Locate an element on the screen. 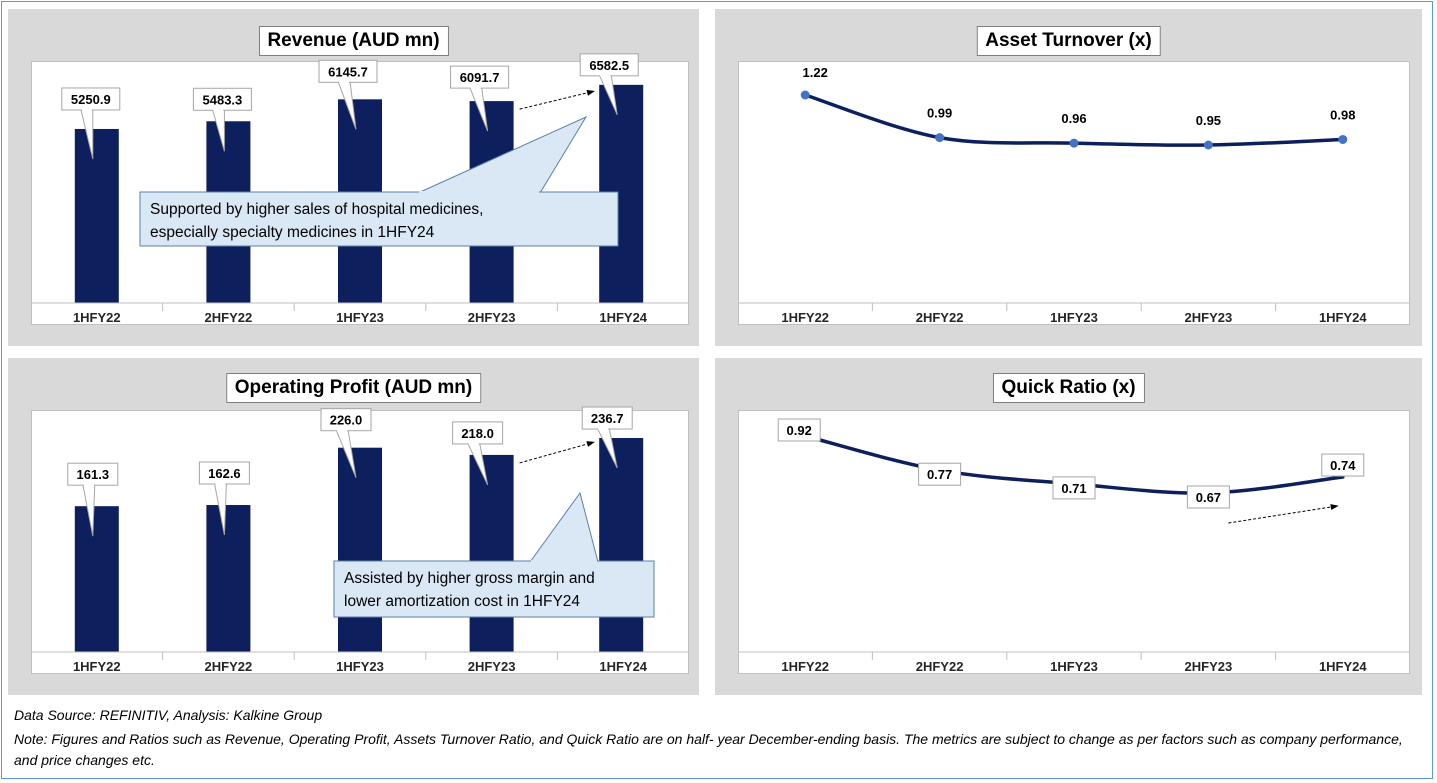  data-label: 0.71 is located at coordinates (1074, 488).